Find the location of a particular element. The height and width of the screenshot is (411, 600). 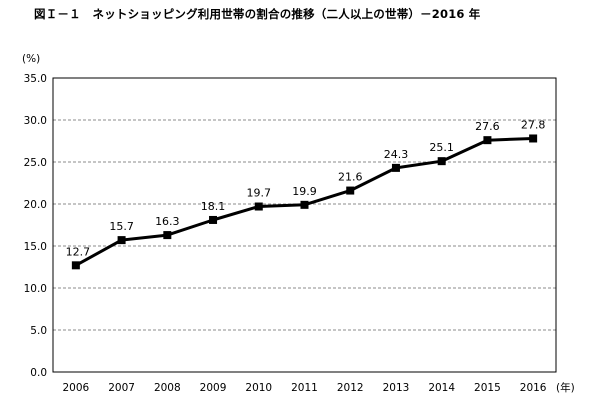

x-tick-label: 2006 is located at coordinates (75, 388).